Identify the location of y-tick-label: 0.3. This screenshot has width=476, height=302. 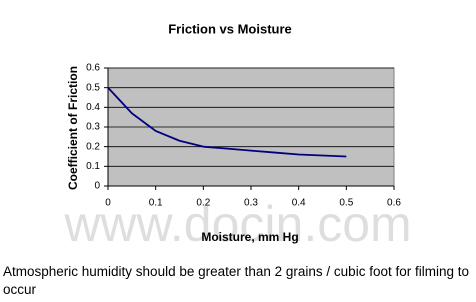
(93, 127).